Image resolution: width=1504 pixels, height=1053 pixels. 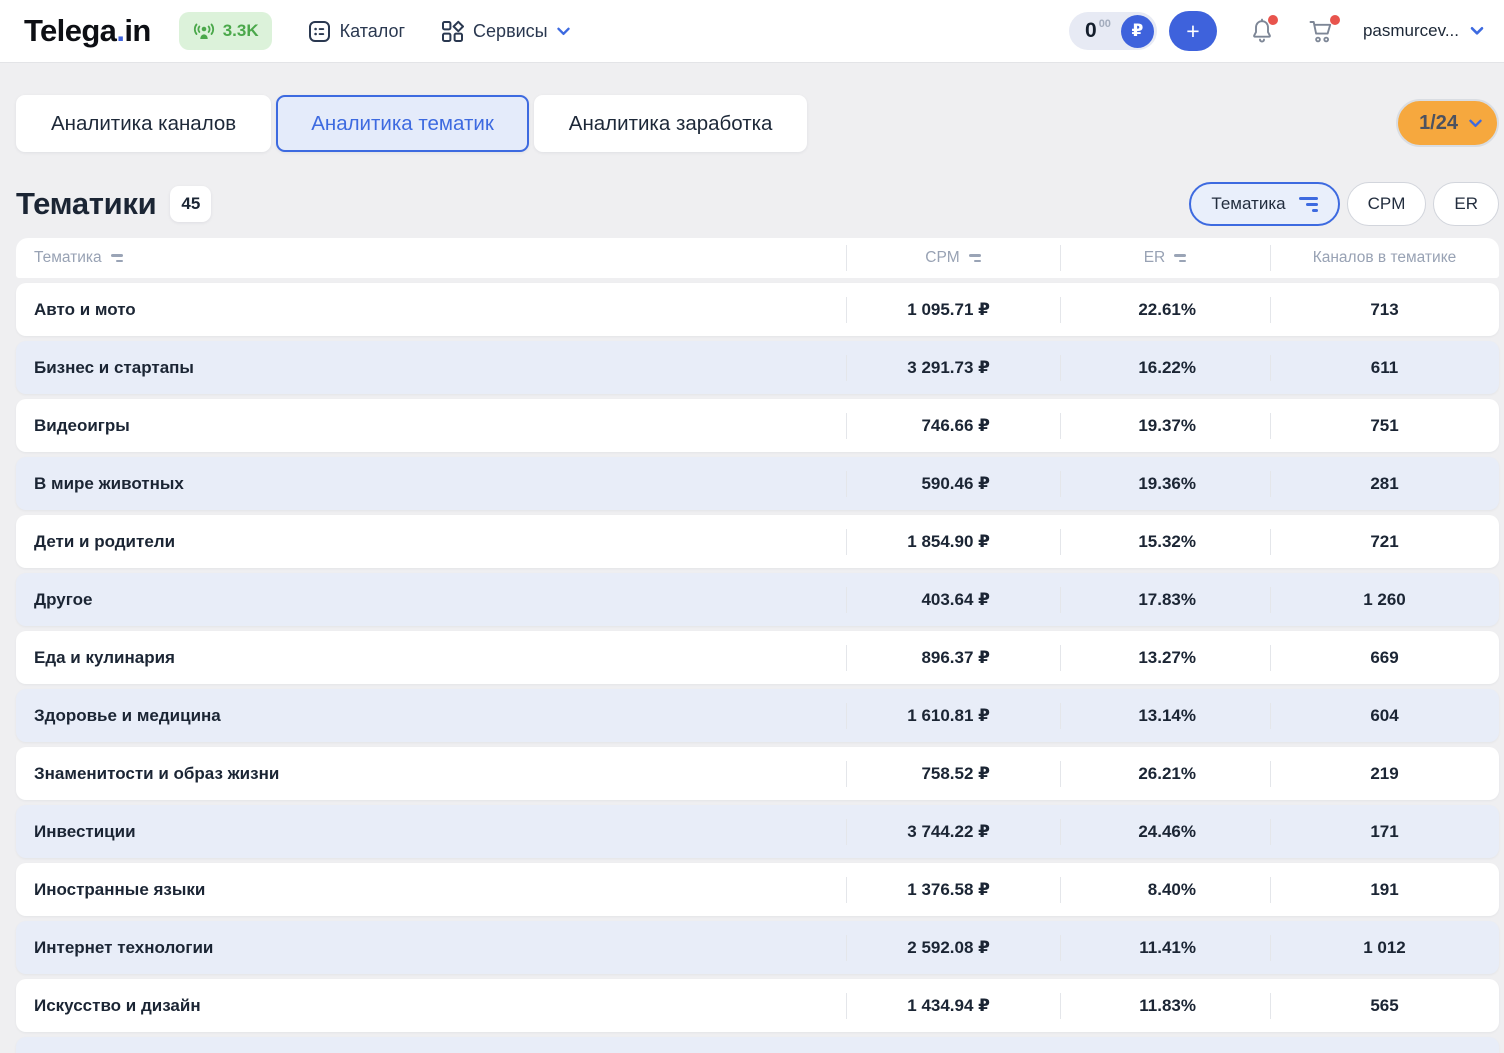 I want to click on channels-cell: 1 260, so click(x=1384, y=599).